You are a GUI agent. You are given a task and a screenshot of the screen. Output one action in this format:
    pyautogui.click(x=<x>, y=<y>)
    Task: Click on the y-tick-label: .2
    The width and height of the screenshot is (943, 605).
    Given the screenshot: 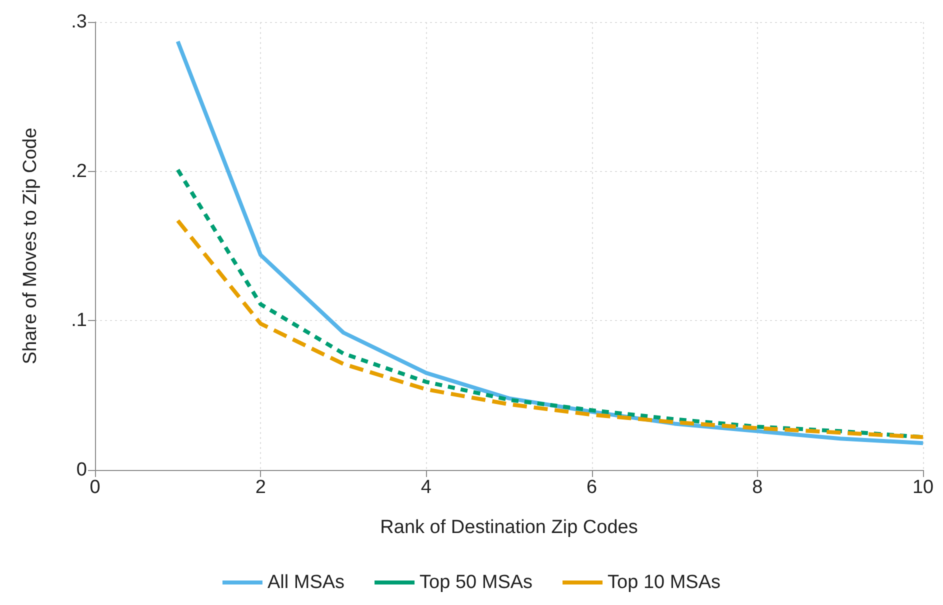 What is the action you would take?
    pyautogui.click(x=79, y=171)
    